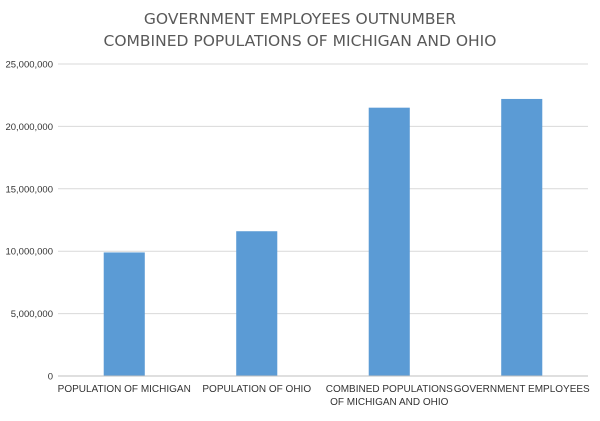 The width and height of the screenshot is (600, 421). I want to click on x-category-label: POPULATION OF OHIO, so click(256, 389).